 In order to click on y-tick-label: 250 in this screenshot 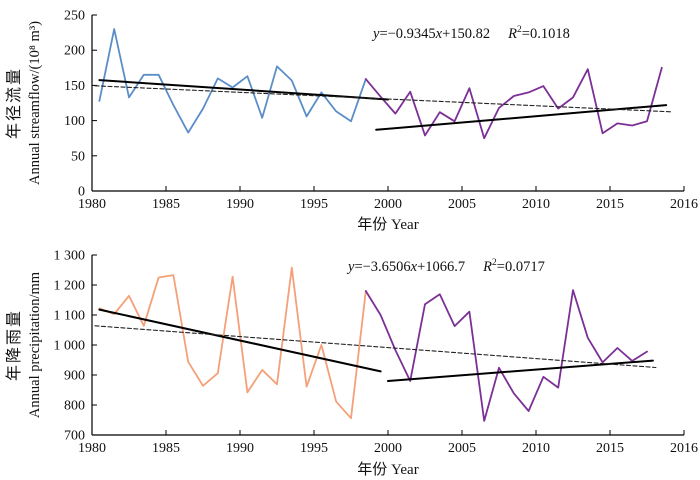, I will do `click(74, 16)`.